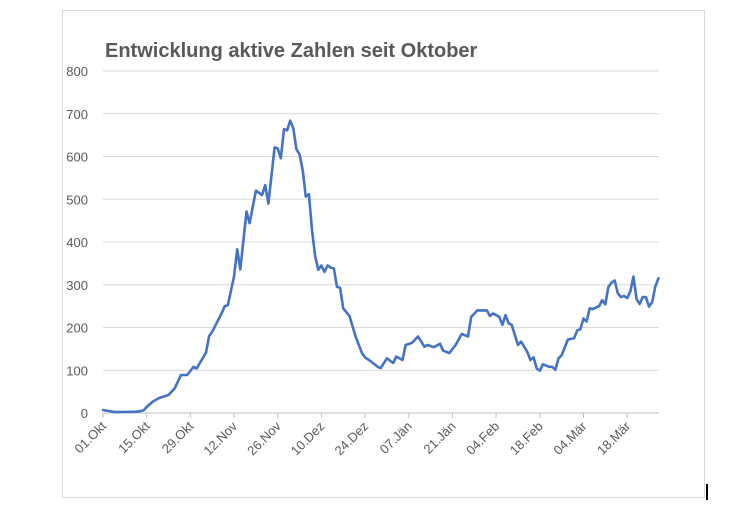  What do you see at coordinates (90, 437) in the screenshot?
I see `x-tick-label: 01.Okt` at bounding box center [90, 437].